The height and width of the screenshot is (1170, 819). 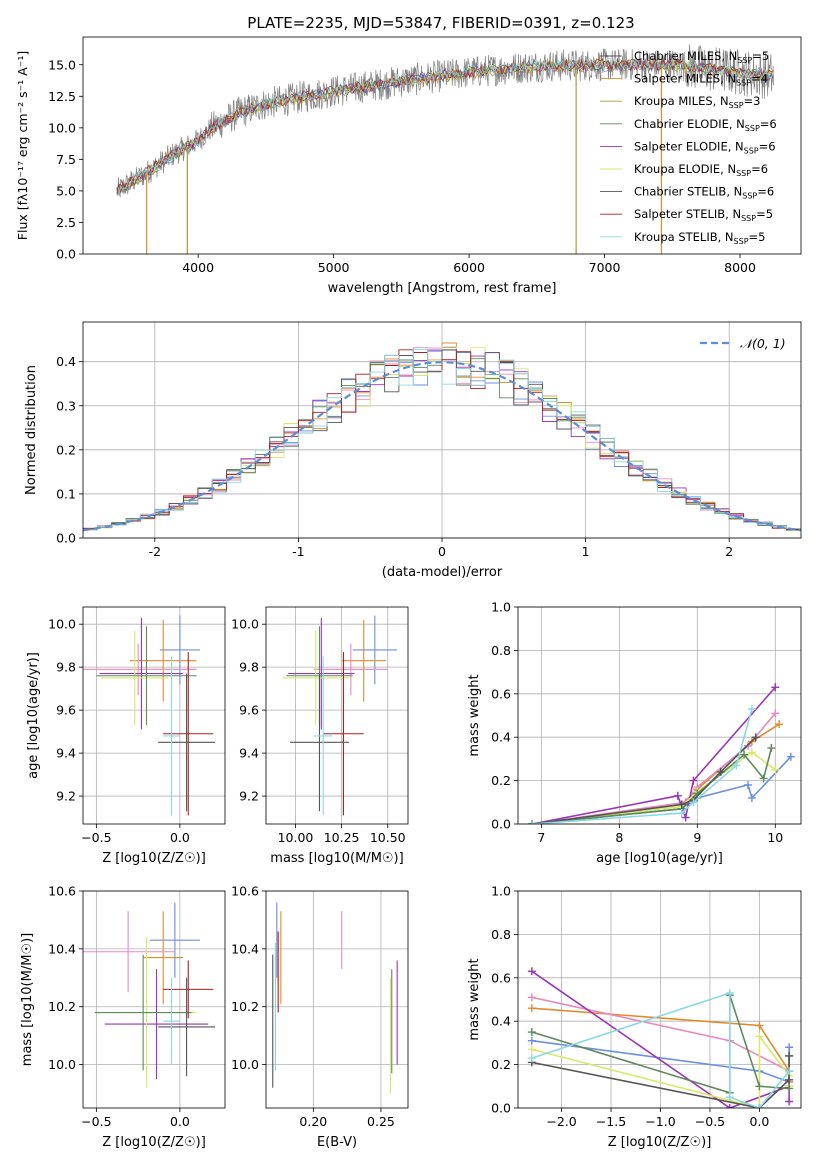 What do you see at coordinates (381, 1121) in the screenshot?
I see `x-tick-label: 0.25` at bounding box center [381, 1121].